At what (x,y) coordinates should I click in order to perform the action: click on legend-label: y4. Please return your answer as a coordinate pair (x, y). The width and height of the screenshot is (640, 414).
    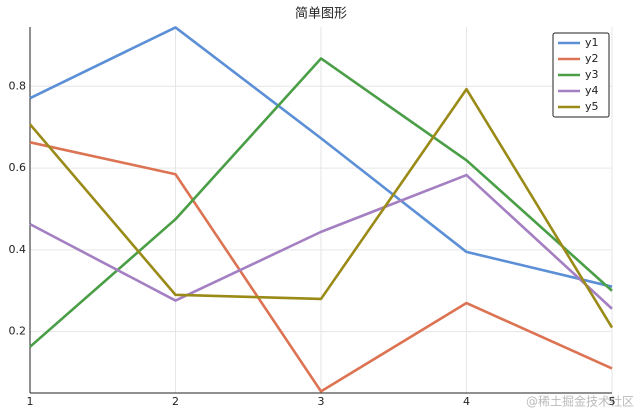
    Looking at the image, I should click on (592, 90).